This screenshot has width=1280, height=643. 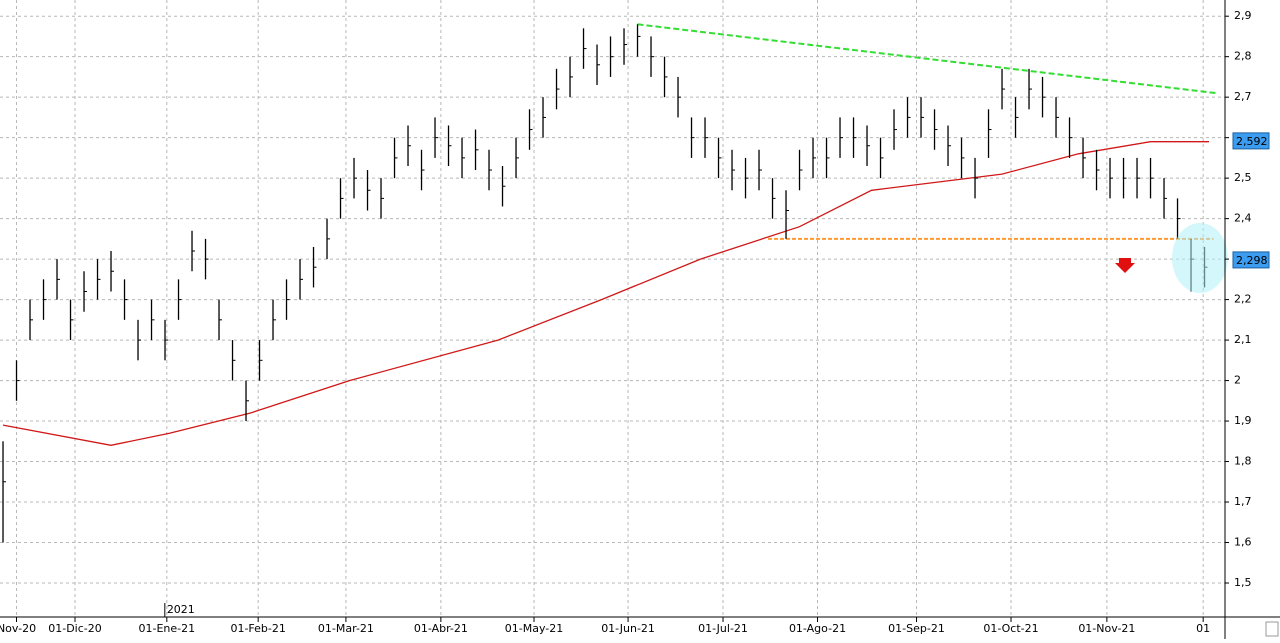 I want to click on y-tick-label: 1,8, so click(x=1243, y=461).